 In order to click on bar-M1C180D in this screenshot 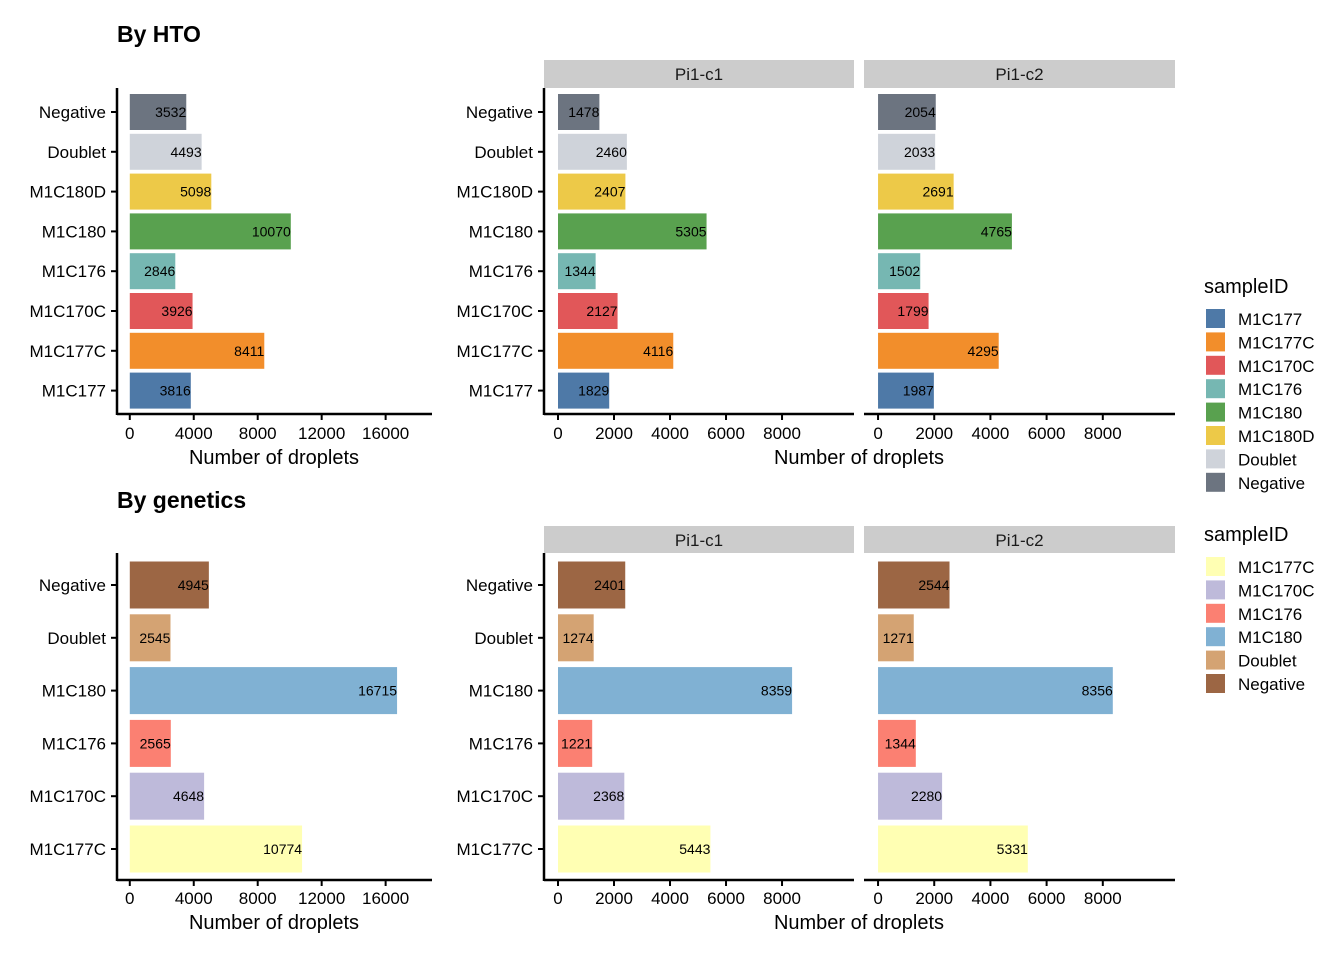, I will do `click(170, 191)`.